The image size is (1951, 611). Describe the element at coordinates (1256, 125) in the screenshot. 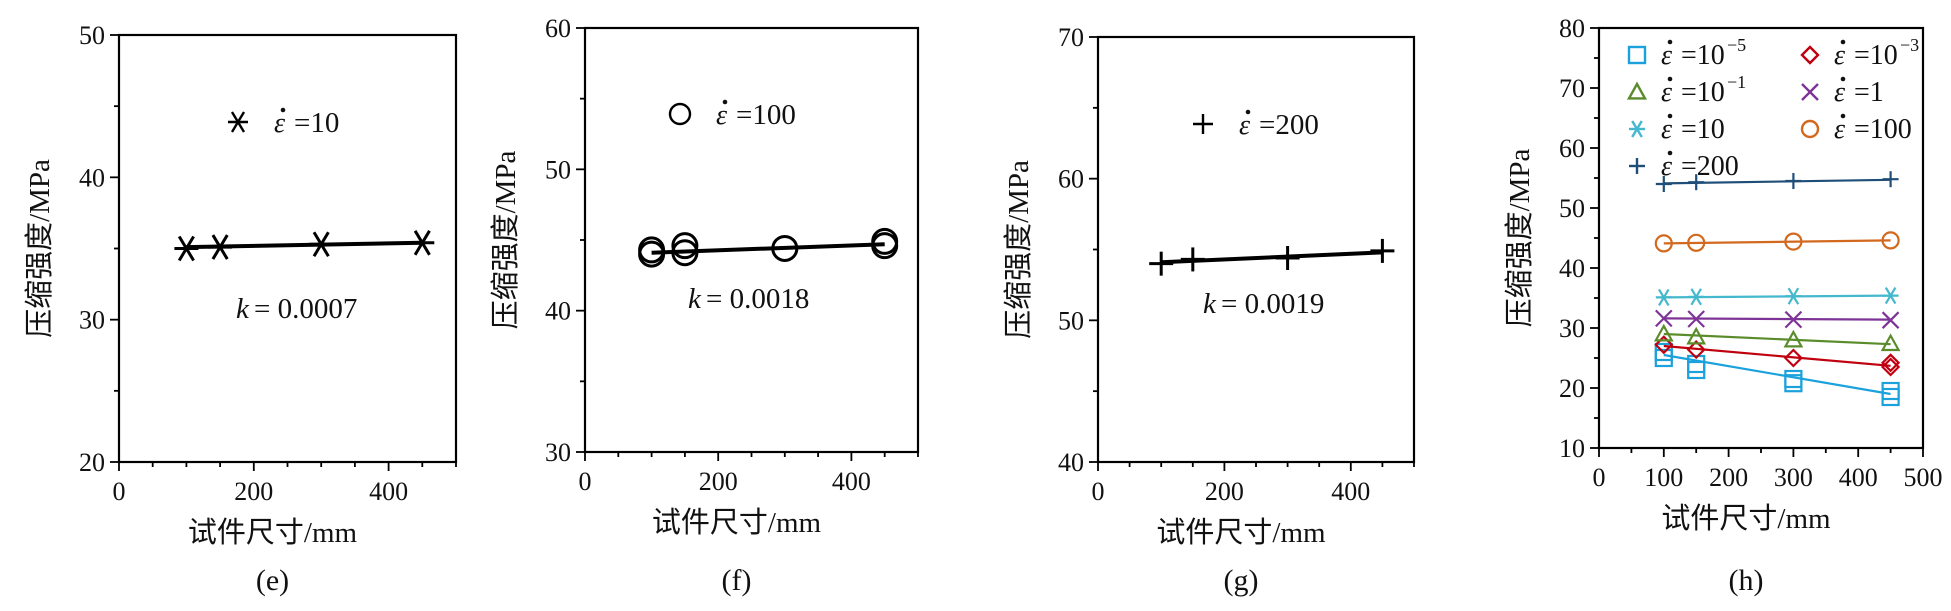

I see `legend: ε =200` at that location.